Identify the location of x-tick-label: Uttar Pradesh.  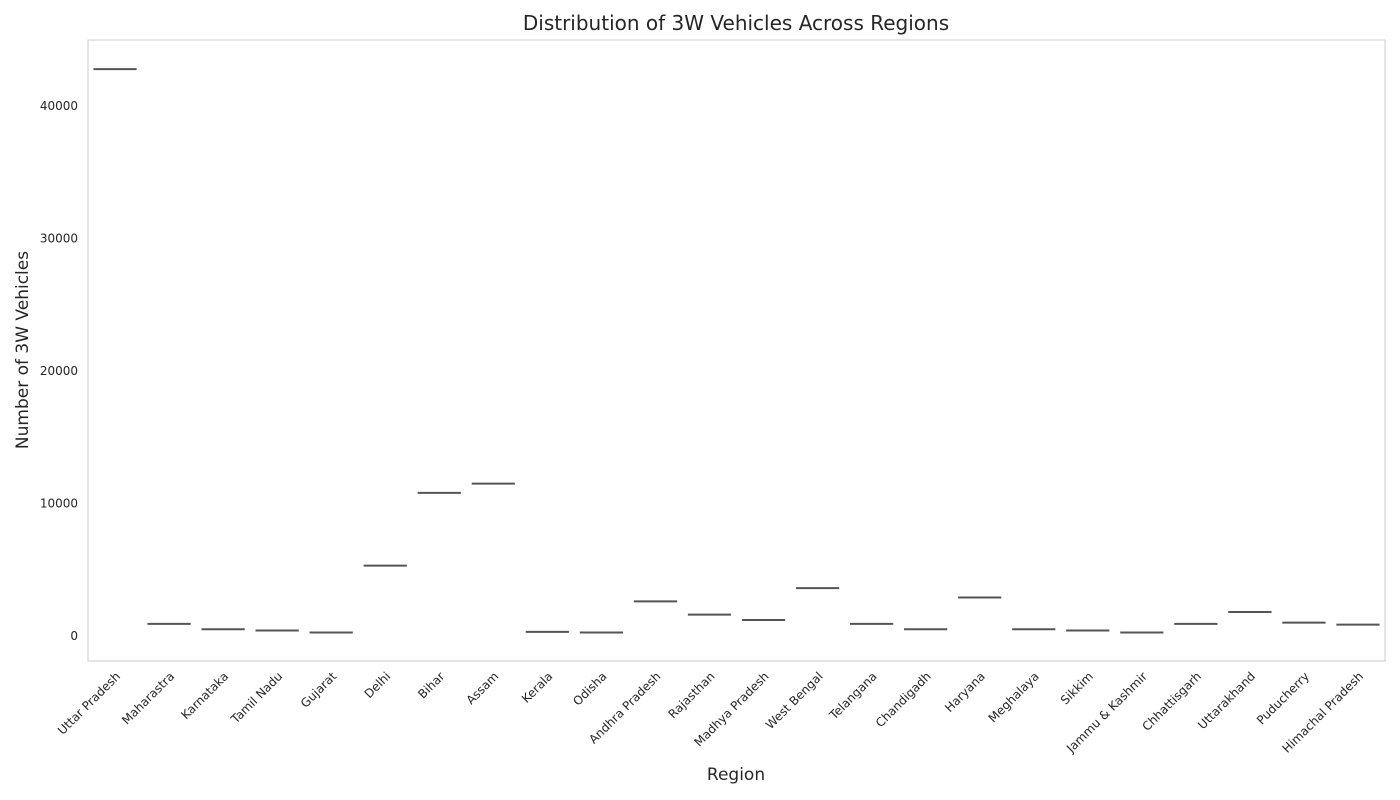
(89, 703).